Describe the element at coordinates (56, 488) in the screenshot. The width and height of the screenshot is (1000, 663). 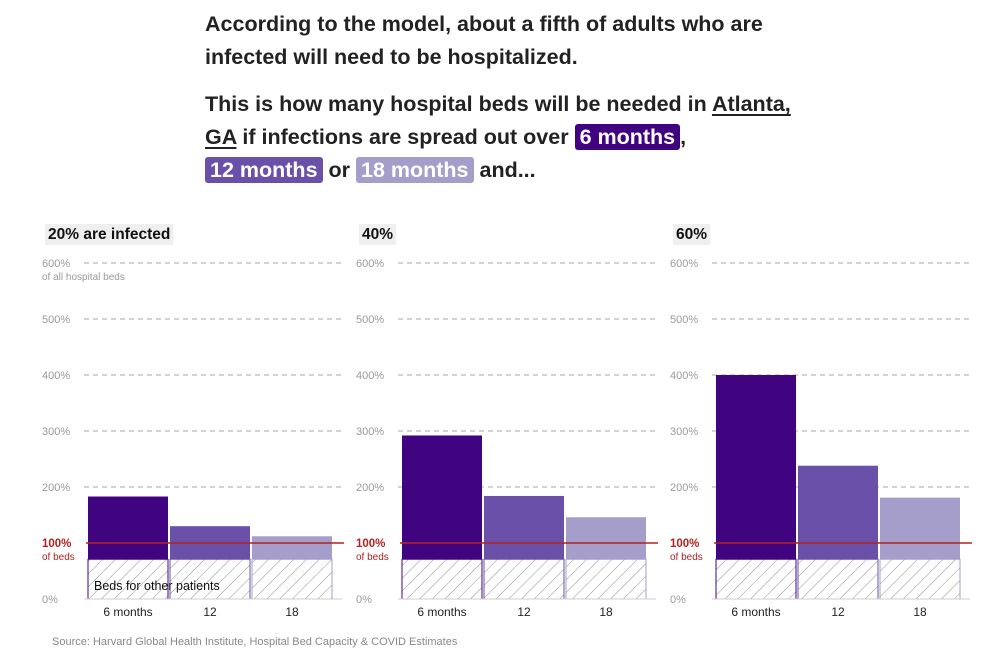
I see `y-tick-label-0-200: 200%` at that location.